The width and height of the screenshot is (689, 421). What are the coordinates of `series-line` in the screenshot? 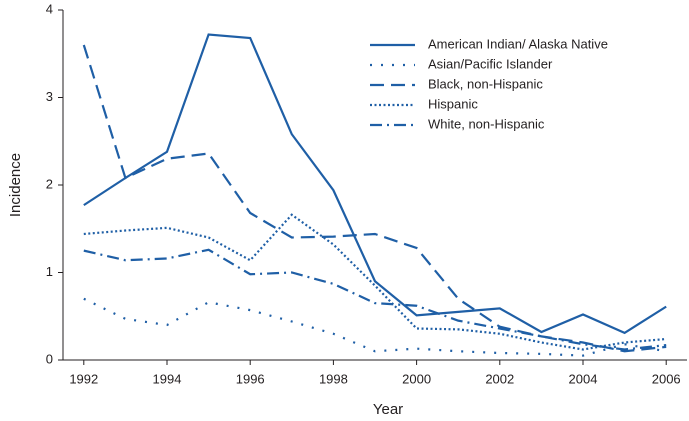 It's located at (375, 327).